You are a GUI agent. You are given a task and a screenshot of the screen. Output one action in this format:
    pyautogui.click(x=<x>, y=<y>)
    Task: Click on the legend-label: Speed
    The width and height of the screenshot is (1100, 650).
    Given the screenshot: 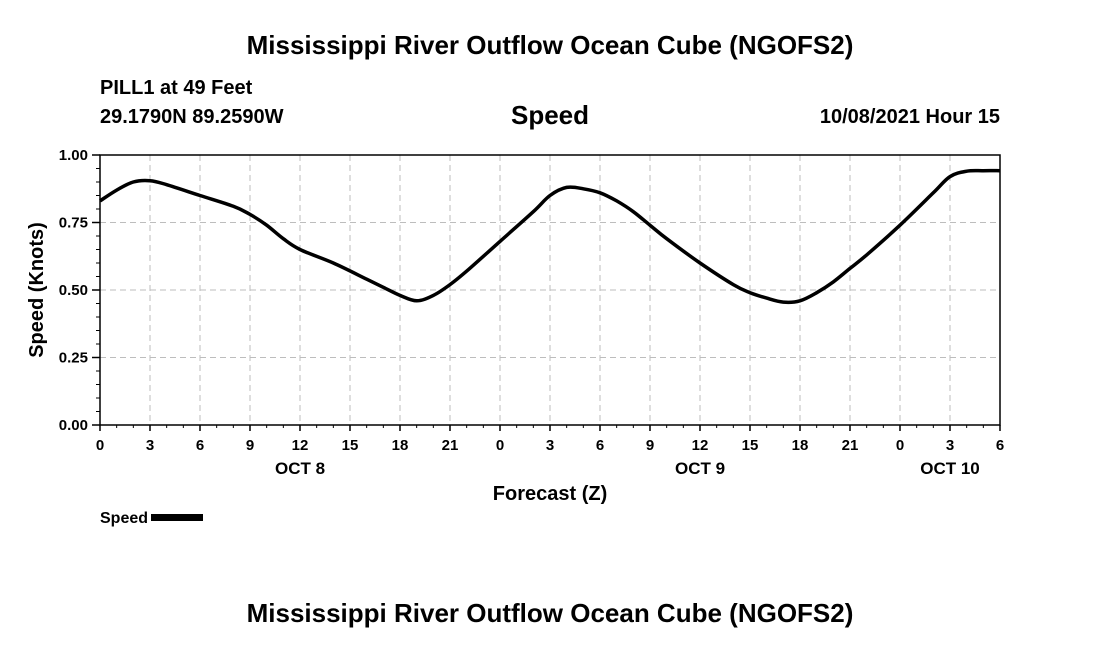 What is the action you would take?
    pyautogui.click(x=124, y=518)
    